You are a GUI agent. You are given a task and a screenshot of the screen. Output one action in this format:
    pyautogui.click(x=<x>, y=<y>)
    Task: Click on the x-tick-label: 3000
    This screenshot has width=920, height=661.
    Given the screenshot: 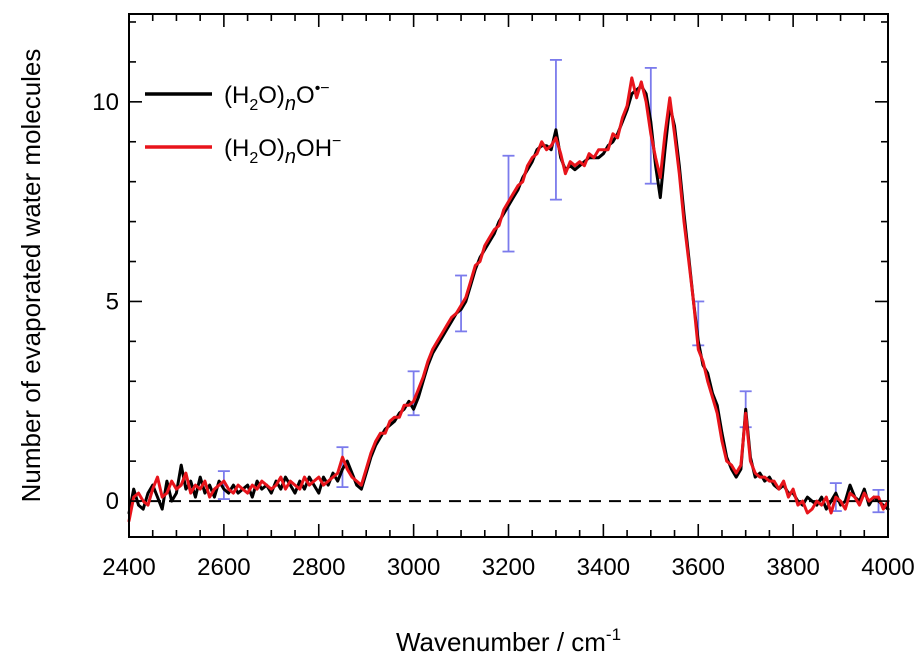 What is the action you would take?
    pyautogui.click(x=413, y=567)
    